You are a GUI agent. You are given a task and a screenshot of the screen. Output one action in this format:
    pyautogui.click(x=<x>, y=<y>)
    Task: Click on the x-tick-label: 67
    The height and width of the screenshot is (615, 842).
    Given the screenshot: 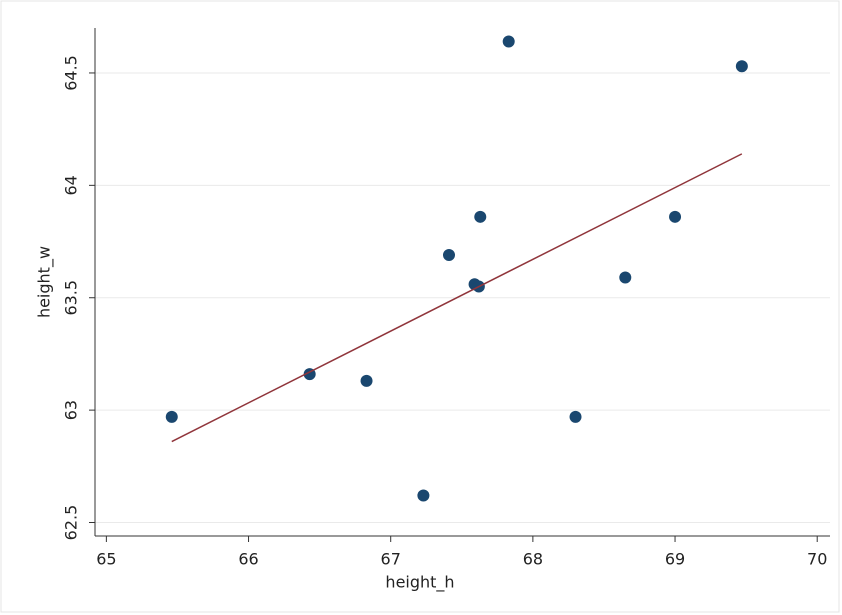 What is the action you would take?
    pyautogui.click(x=391, y=559)
    